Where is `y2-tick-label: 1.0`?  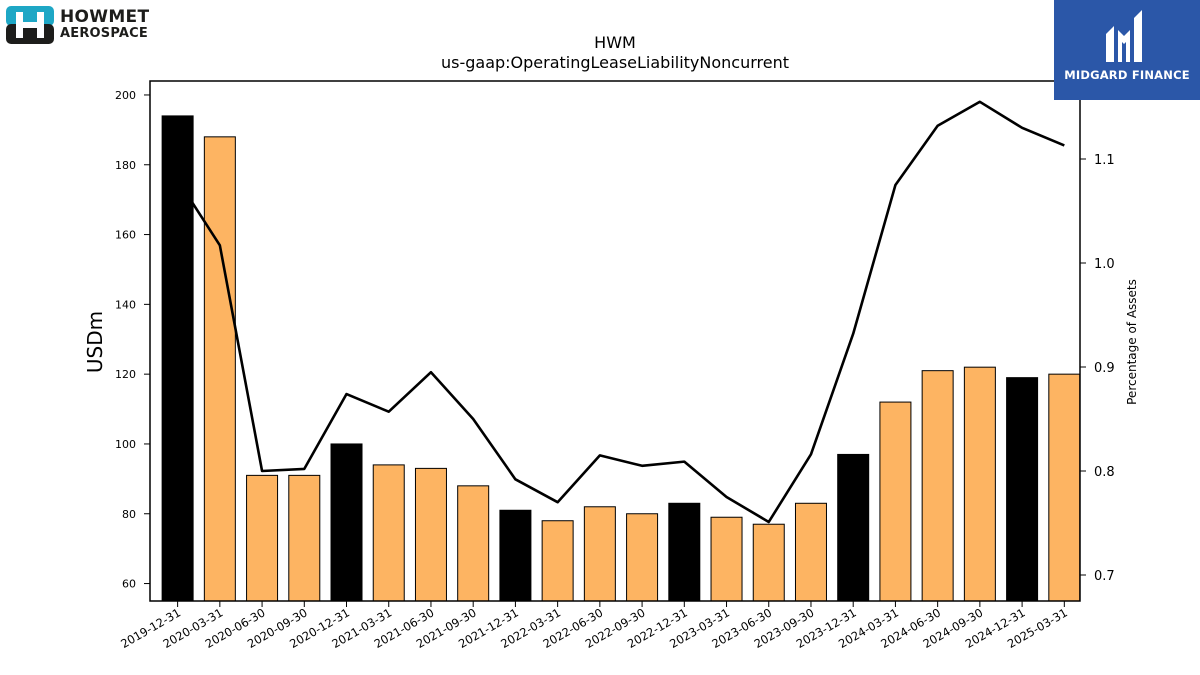
y2-tick-label: 1.0 is located at coordinates (1104, 264).